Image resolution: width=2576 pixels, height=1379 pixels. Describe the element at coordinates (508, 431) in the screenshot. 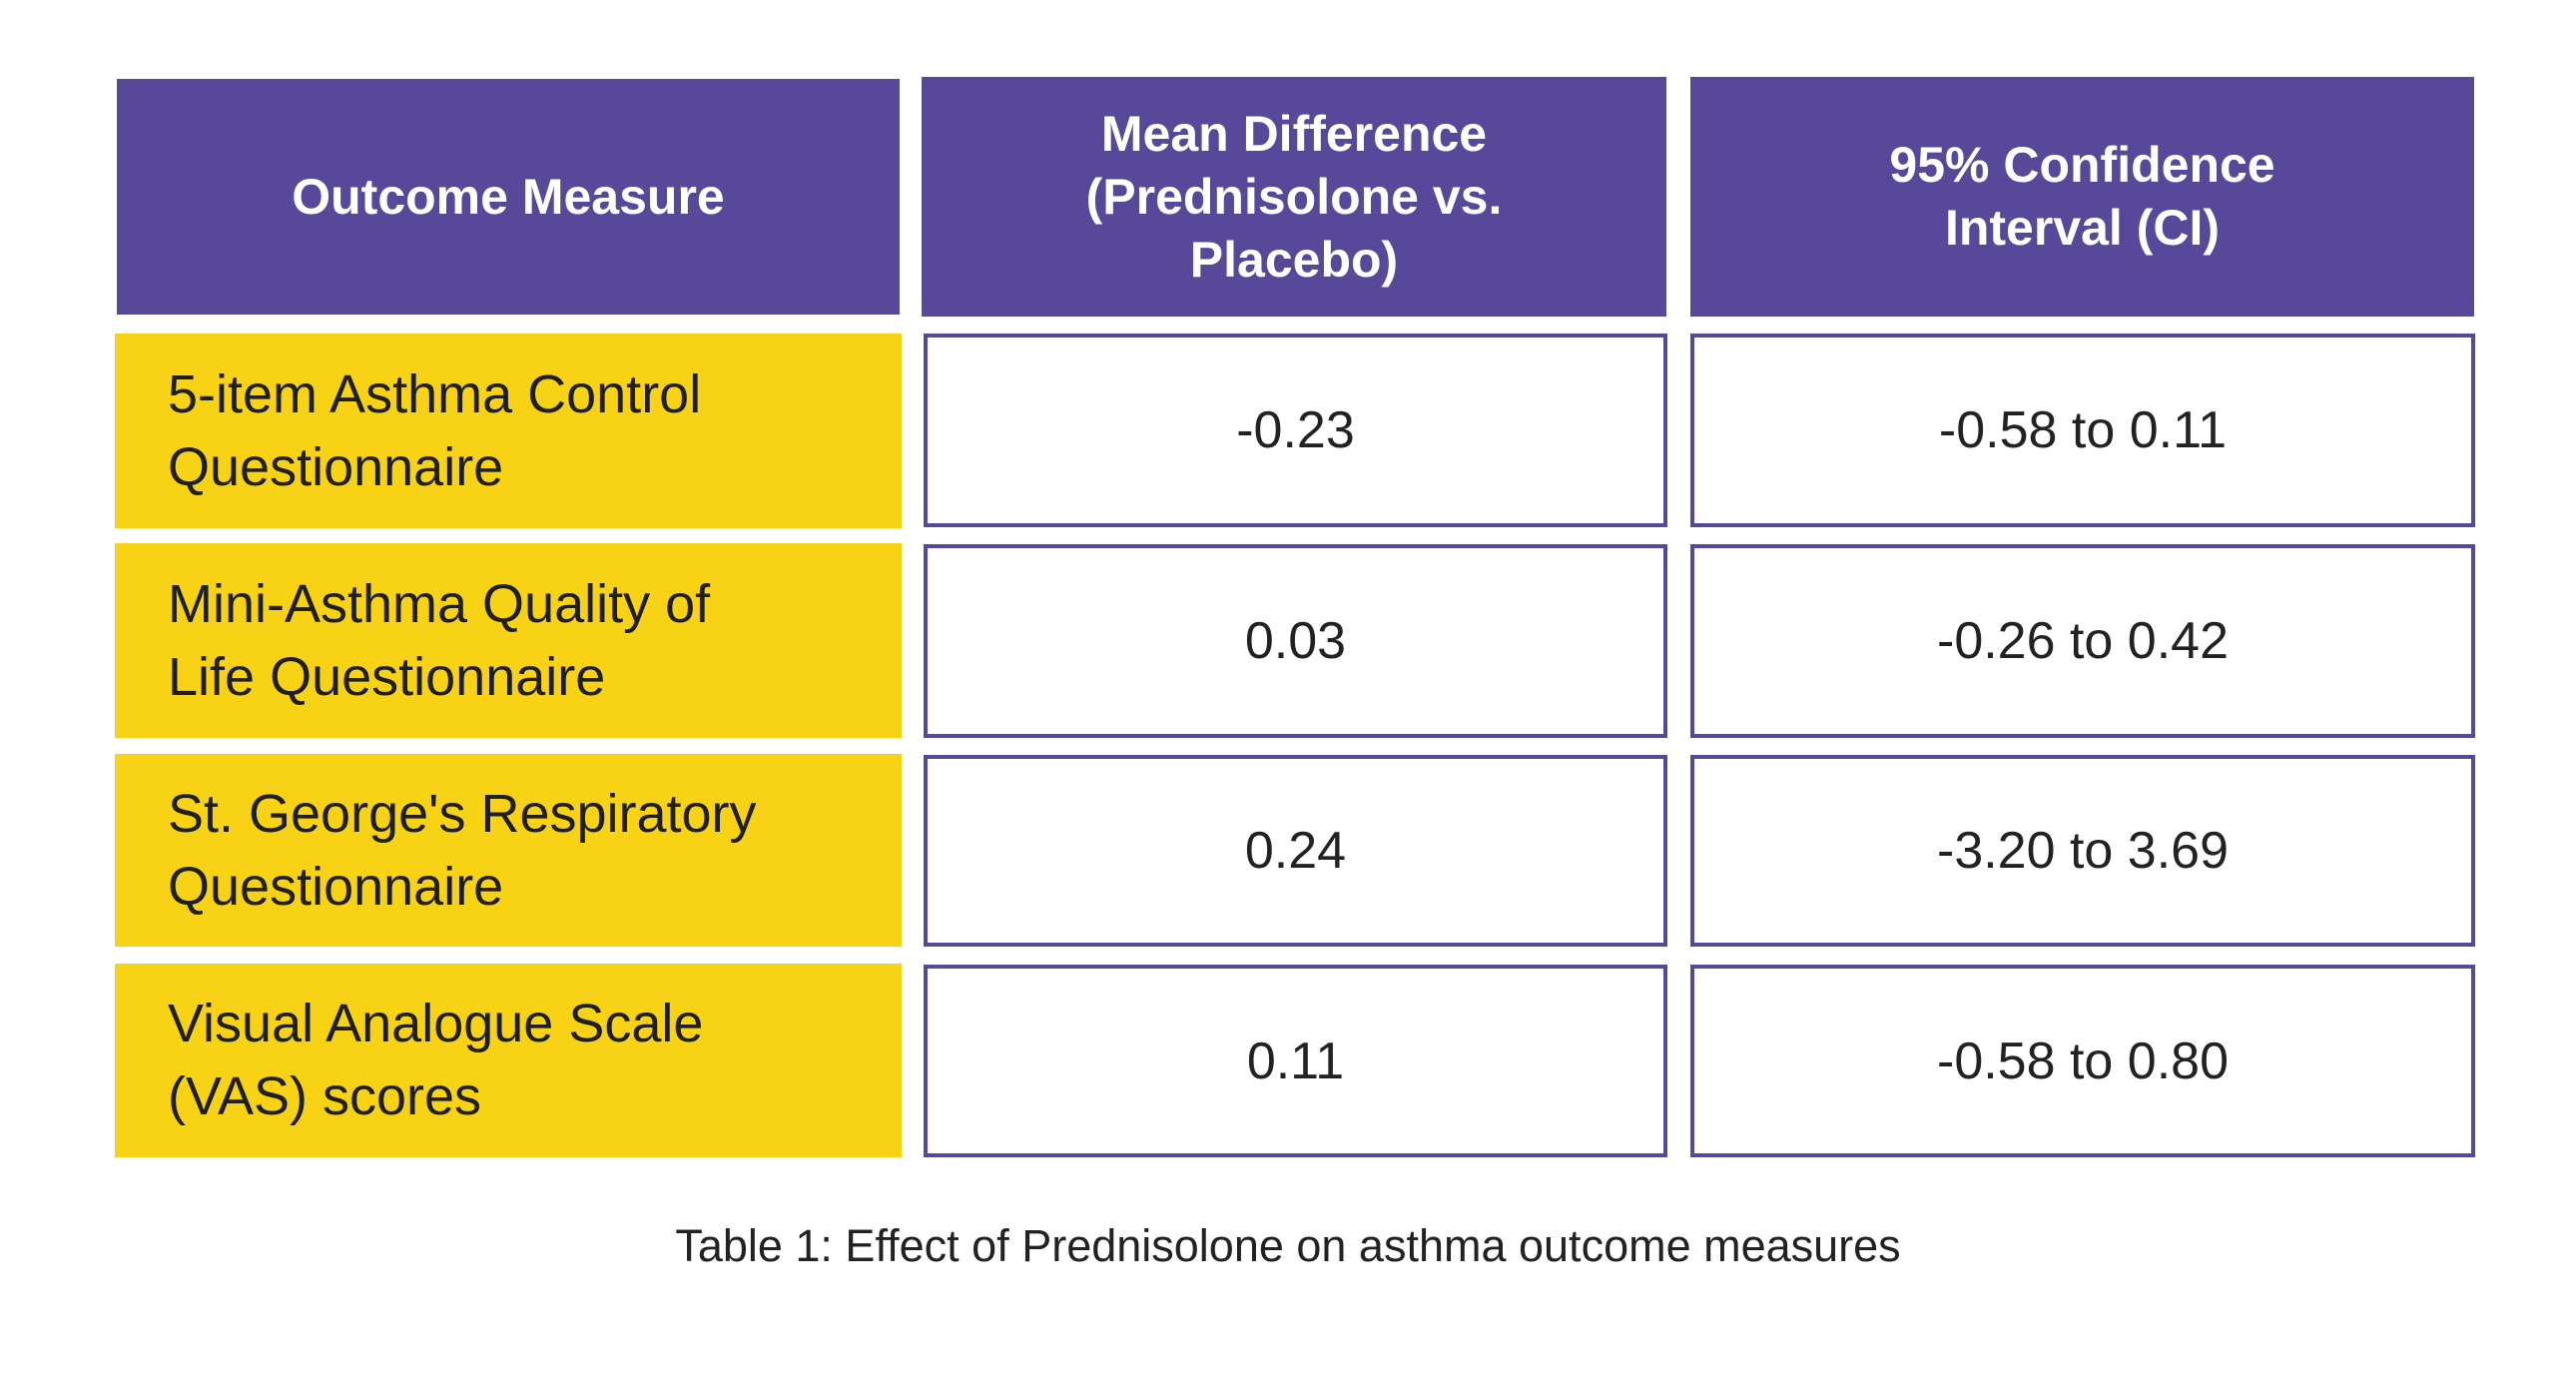

I see `row-label: 5-item Asthma Control Questionnaire` at that location.